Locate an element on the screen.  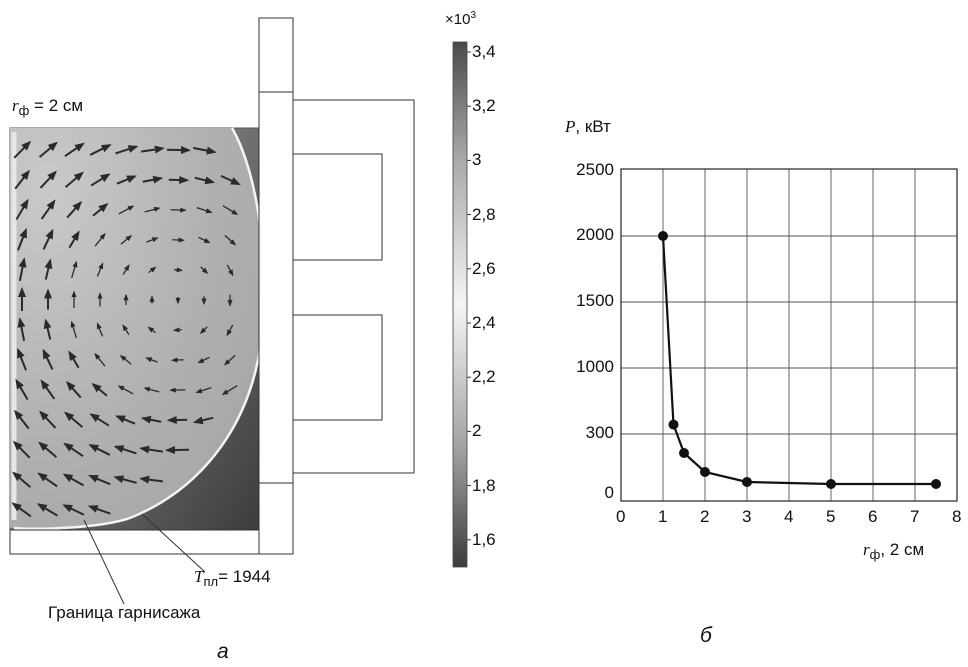
x-tick-label: 1 is located at coordinates (663, 516).